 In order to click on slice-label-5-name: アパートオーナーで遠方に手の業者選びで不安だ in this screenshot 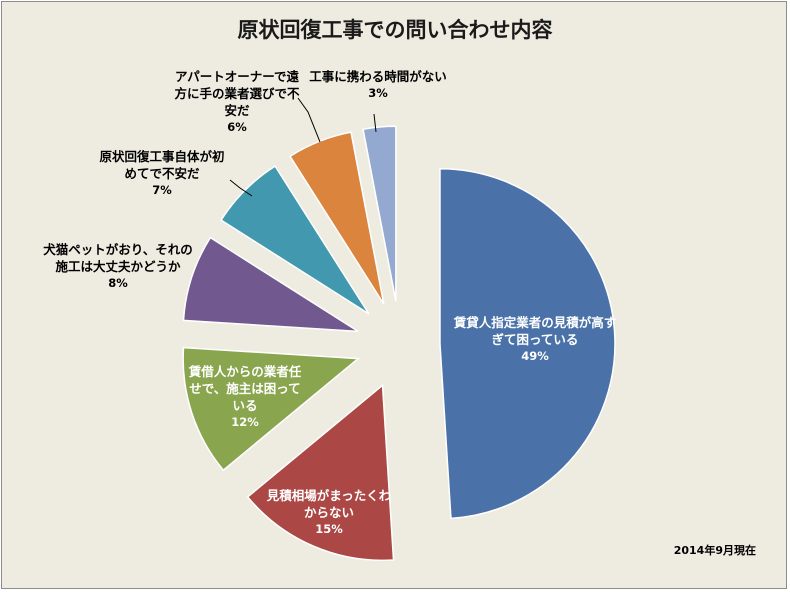, I will do `click(237, 93)`.